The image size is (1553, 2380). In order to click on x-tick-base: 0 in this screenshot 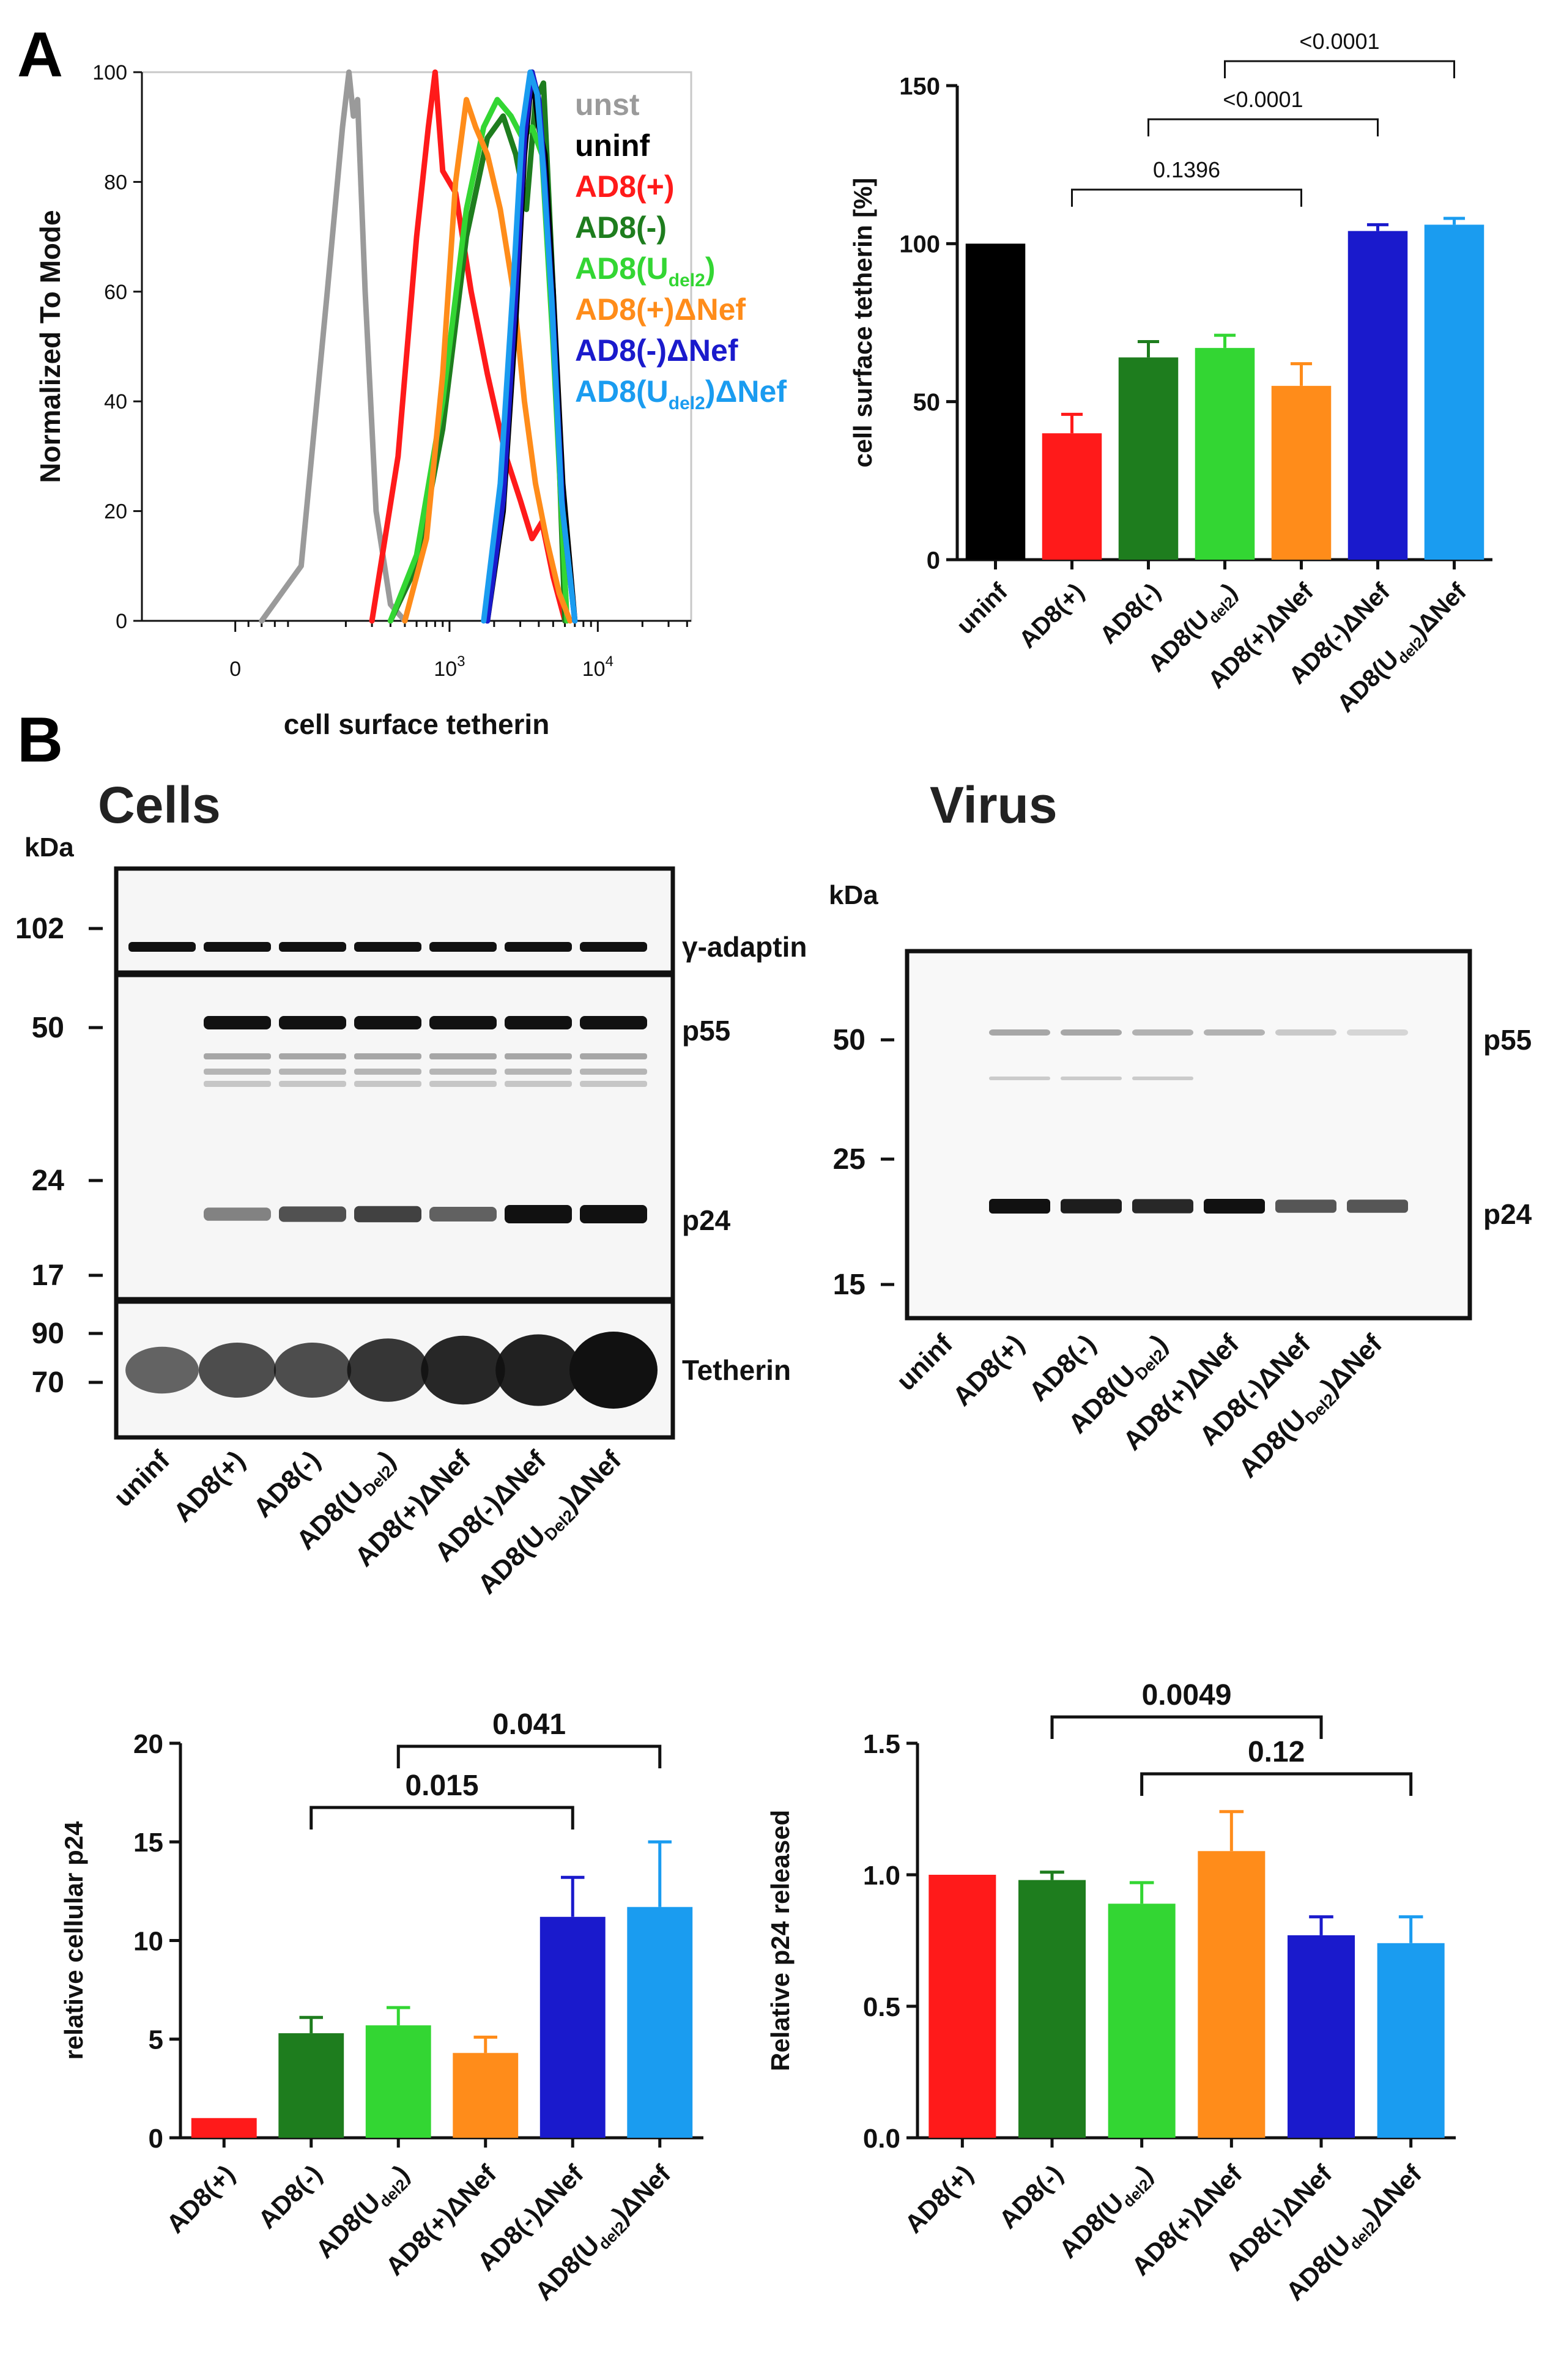, I will do `click(235, 669)`.